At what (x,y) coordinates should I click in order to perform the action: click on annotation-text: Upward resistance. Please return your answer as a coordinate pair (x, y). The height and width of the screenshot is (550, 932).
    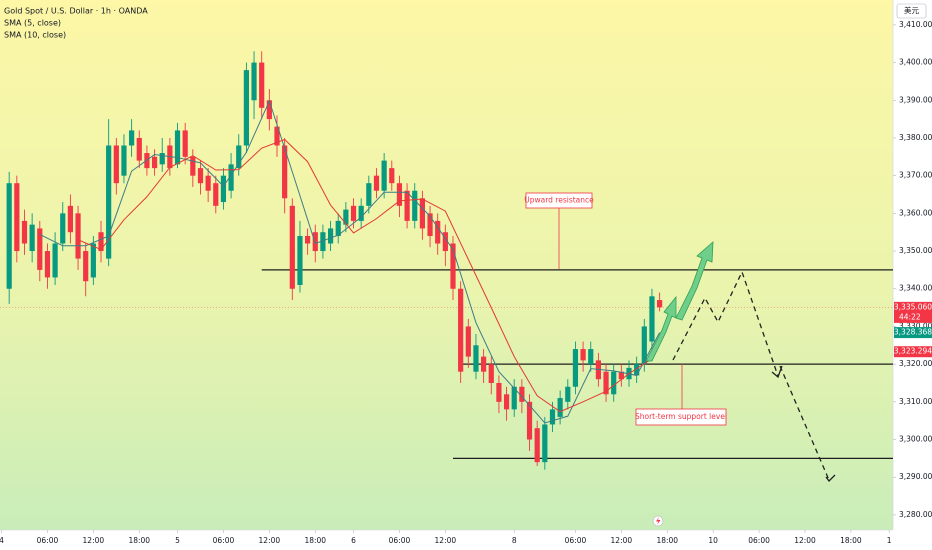
    Looking at the image, I should click on (559, 200).